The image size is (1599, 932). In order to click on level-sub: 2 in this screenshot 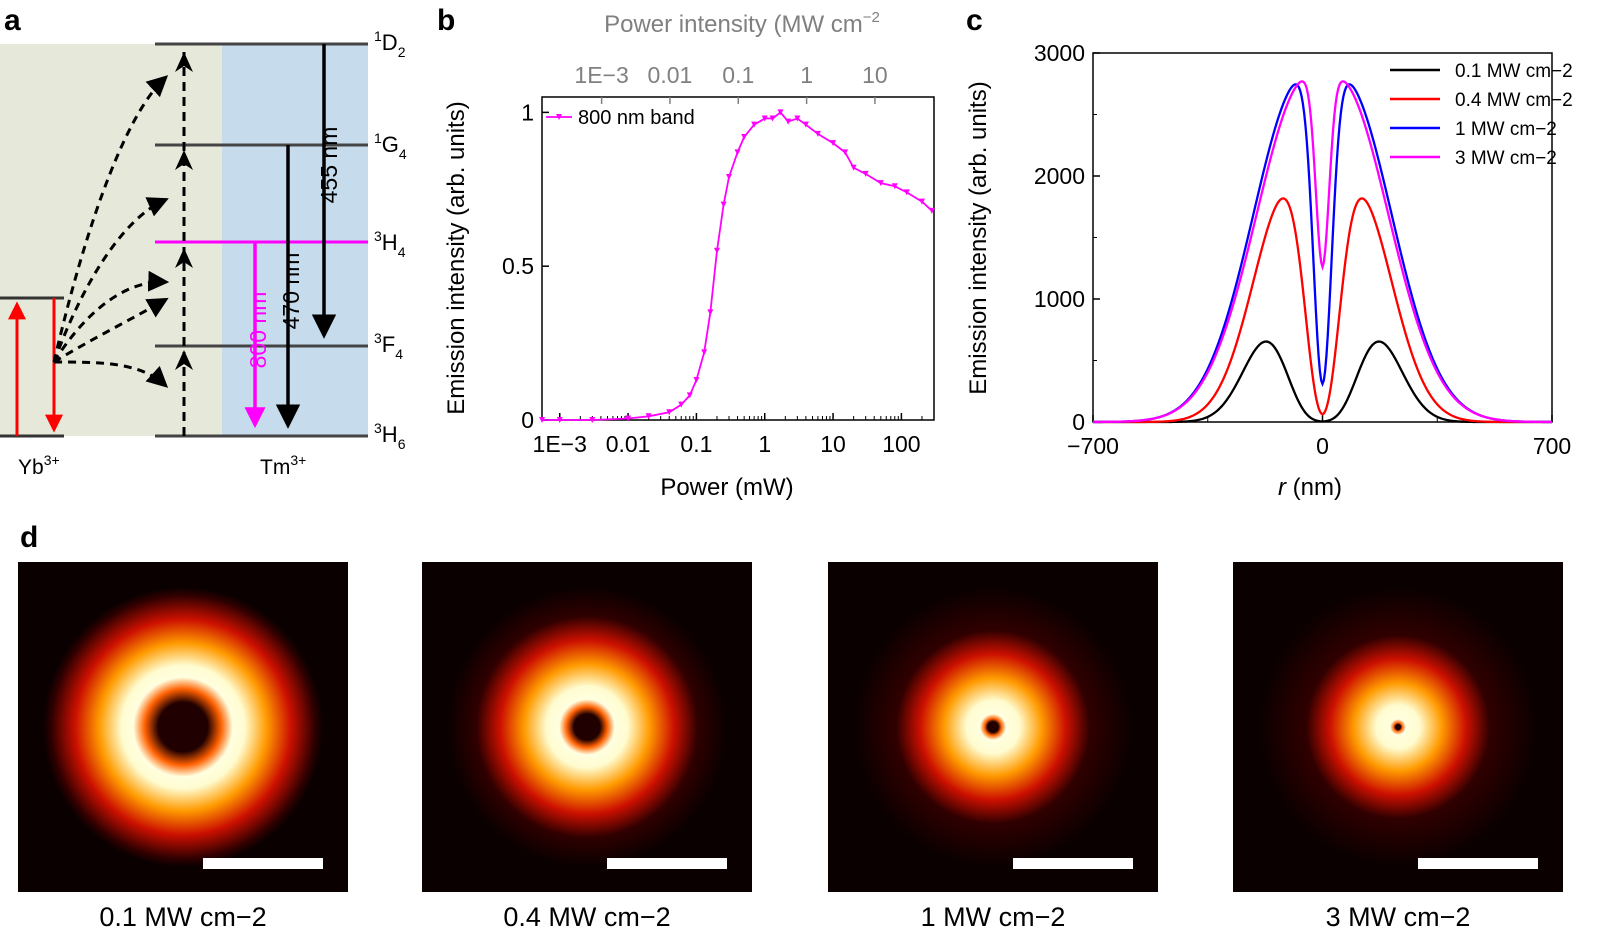, I will do `click(402, 52)`.